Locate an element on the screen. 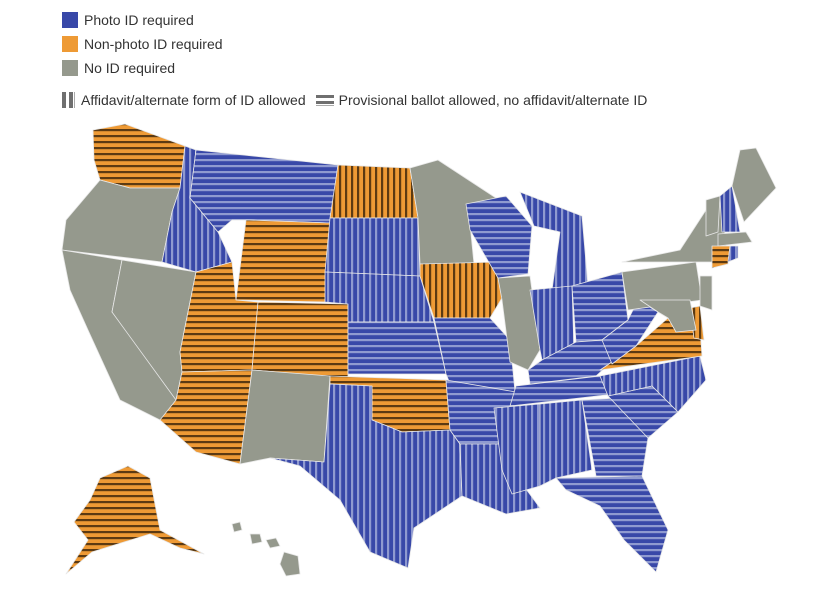 The width and height of the screenshot is (821, 600). state-or is located at coordinates (121, 221).